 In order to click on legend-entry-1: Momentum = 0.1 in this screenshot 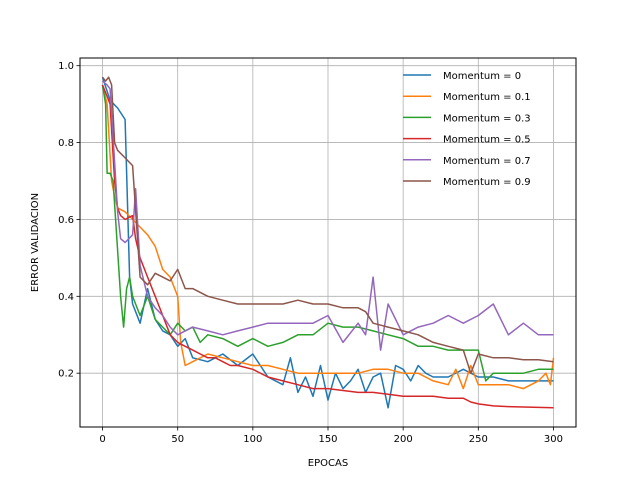, I will do `click(487, 97)`.